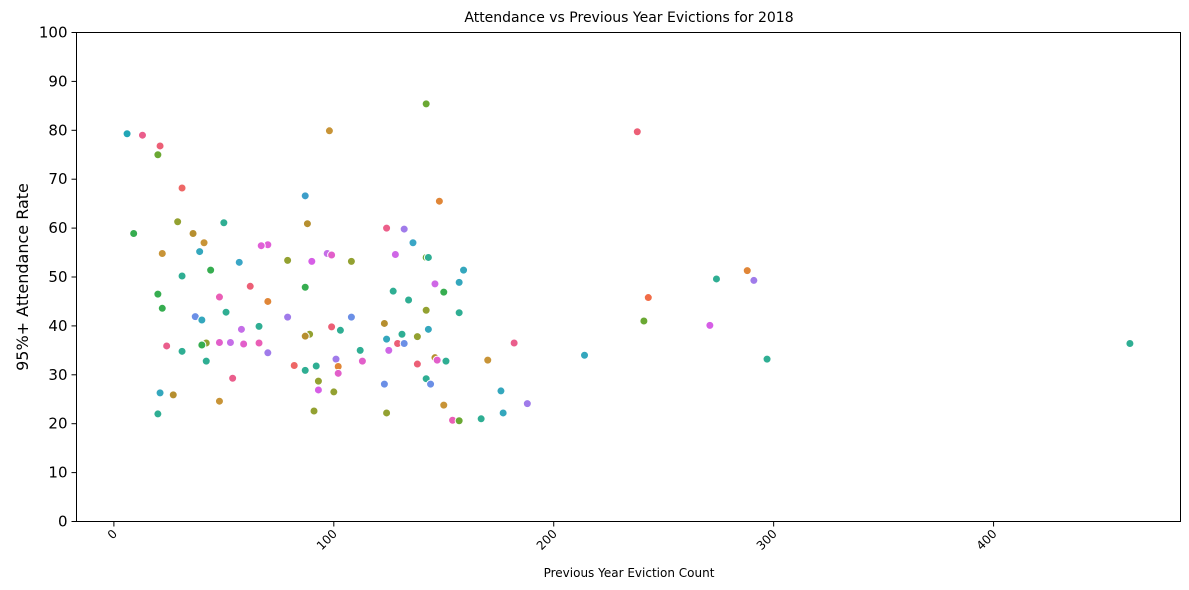  Describe the element at coordinates (53, 33) in the screenshot. I see `y-tick-label: 100` at that location.